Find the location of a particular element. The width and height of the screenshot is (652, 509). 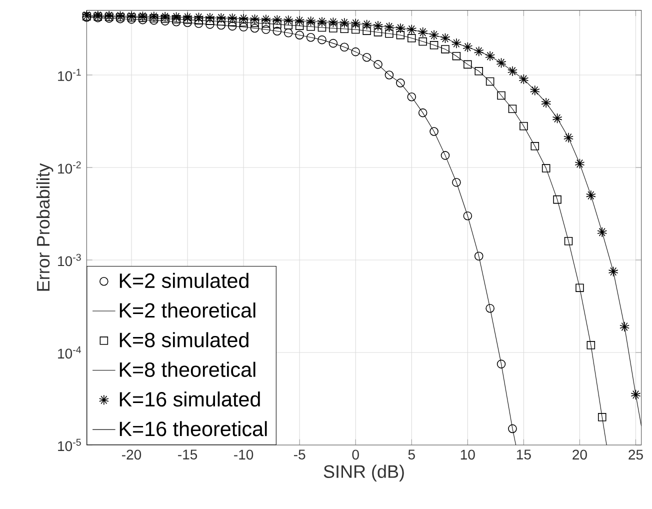

x-tick-label: -20 is located at coordinates (132, 455).